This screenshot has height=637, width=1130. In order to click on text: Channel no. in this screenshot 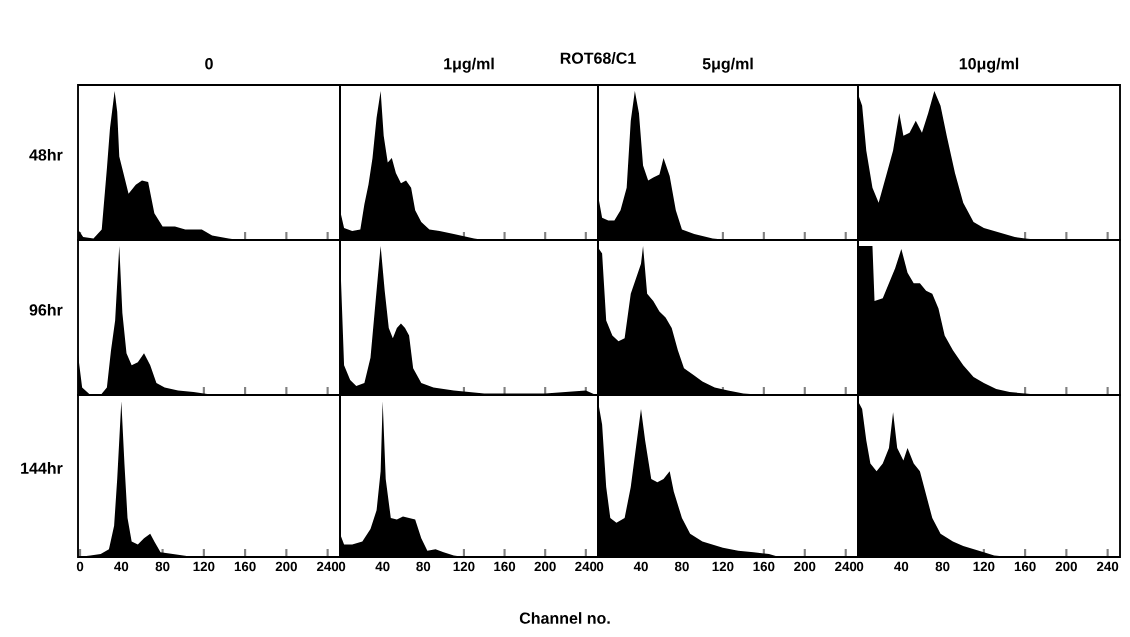, I will do `click(564, 618)`.